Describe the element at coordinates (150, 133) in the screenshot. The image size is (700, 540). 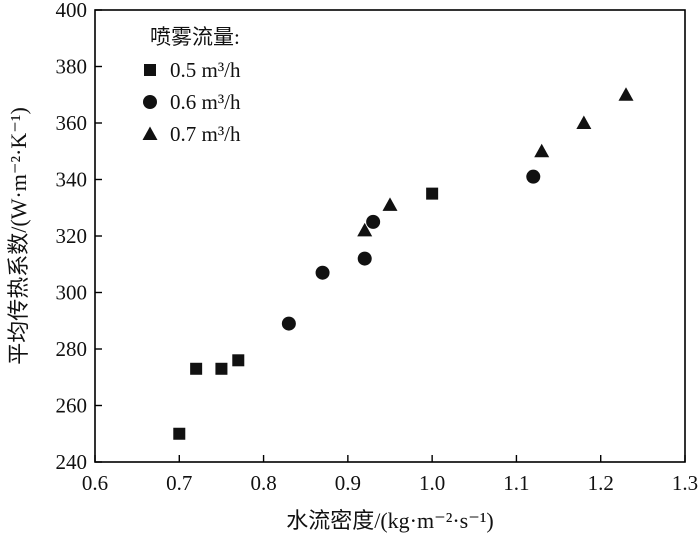
I see `legend-marker-triangle` at that location.